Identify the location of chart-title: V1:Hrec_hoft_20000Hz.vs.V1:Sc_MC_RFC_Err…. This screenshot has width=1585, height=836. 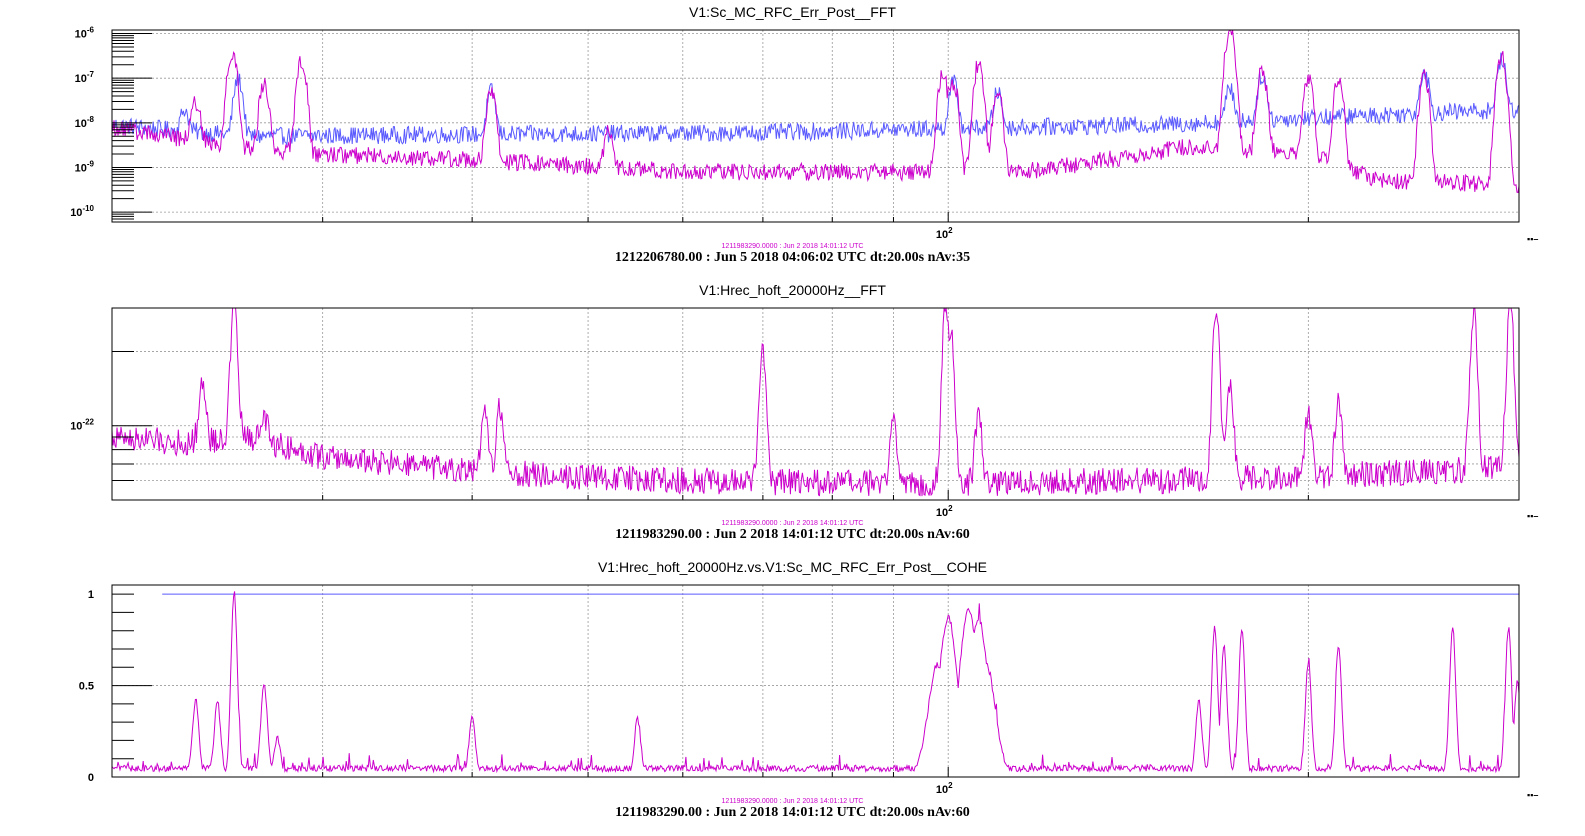
(792, 567).